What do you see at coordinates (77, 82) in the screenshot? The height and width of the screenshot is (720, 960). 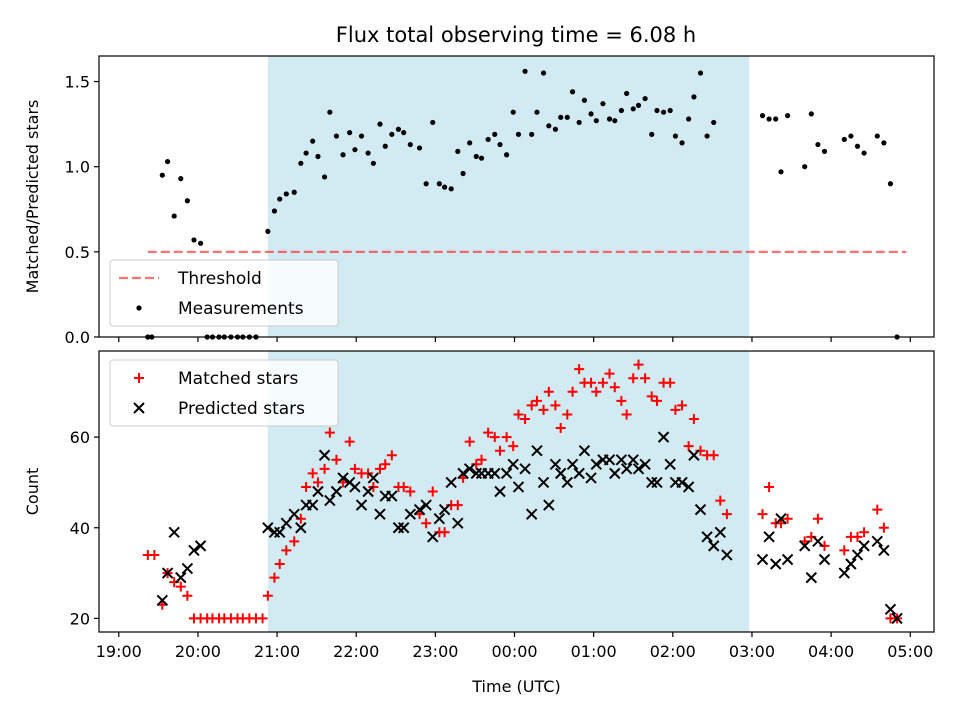 I see `y-tick-label: 1.5` at bounding box center [77, 82].